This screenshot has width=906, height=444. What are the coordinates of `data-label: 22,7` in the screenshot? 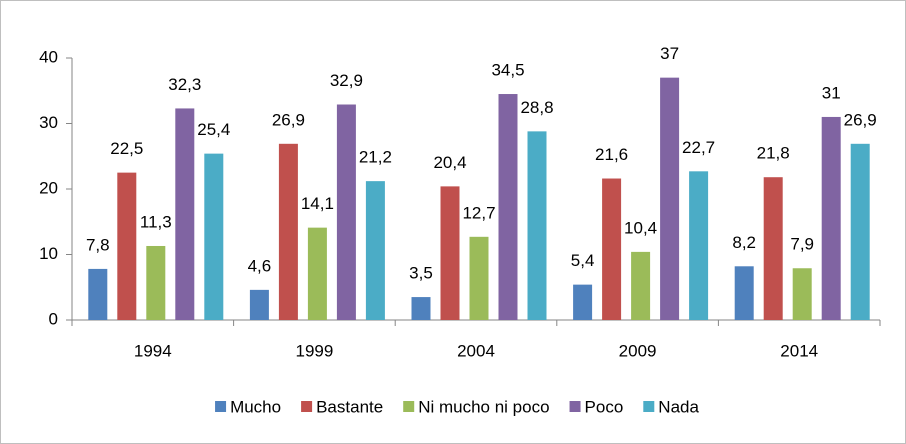 It's located at (698, 147).